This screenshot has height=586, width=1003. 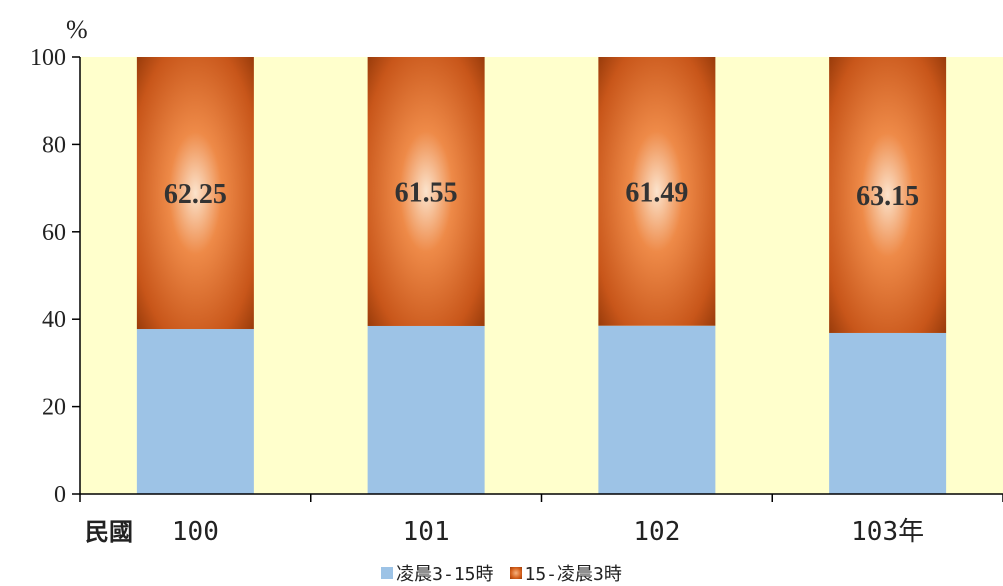 I want to click on x-tick-label-102: 102, so click(x=656, y=532).